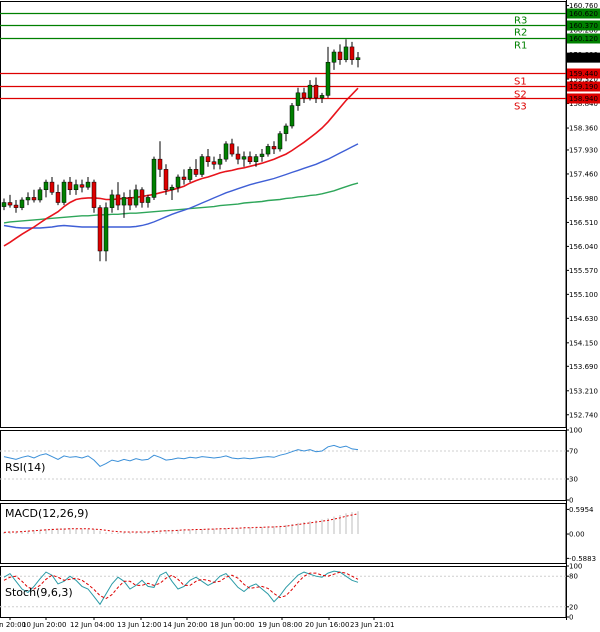 The height and width of the screenshot is (632, 600). I want to click on macd-signal-line, so click(181, 523).